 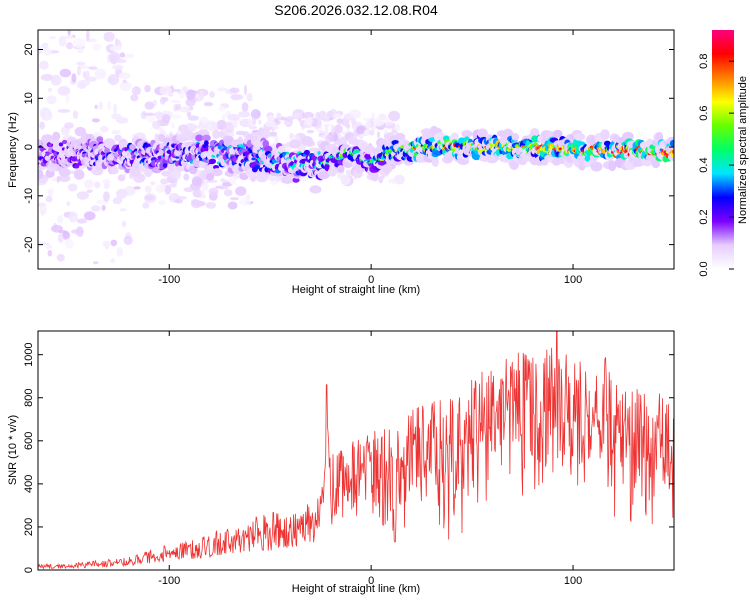 I want to click on snr-x-label: Height of straight line (km), so click(x=356, y=589).